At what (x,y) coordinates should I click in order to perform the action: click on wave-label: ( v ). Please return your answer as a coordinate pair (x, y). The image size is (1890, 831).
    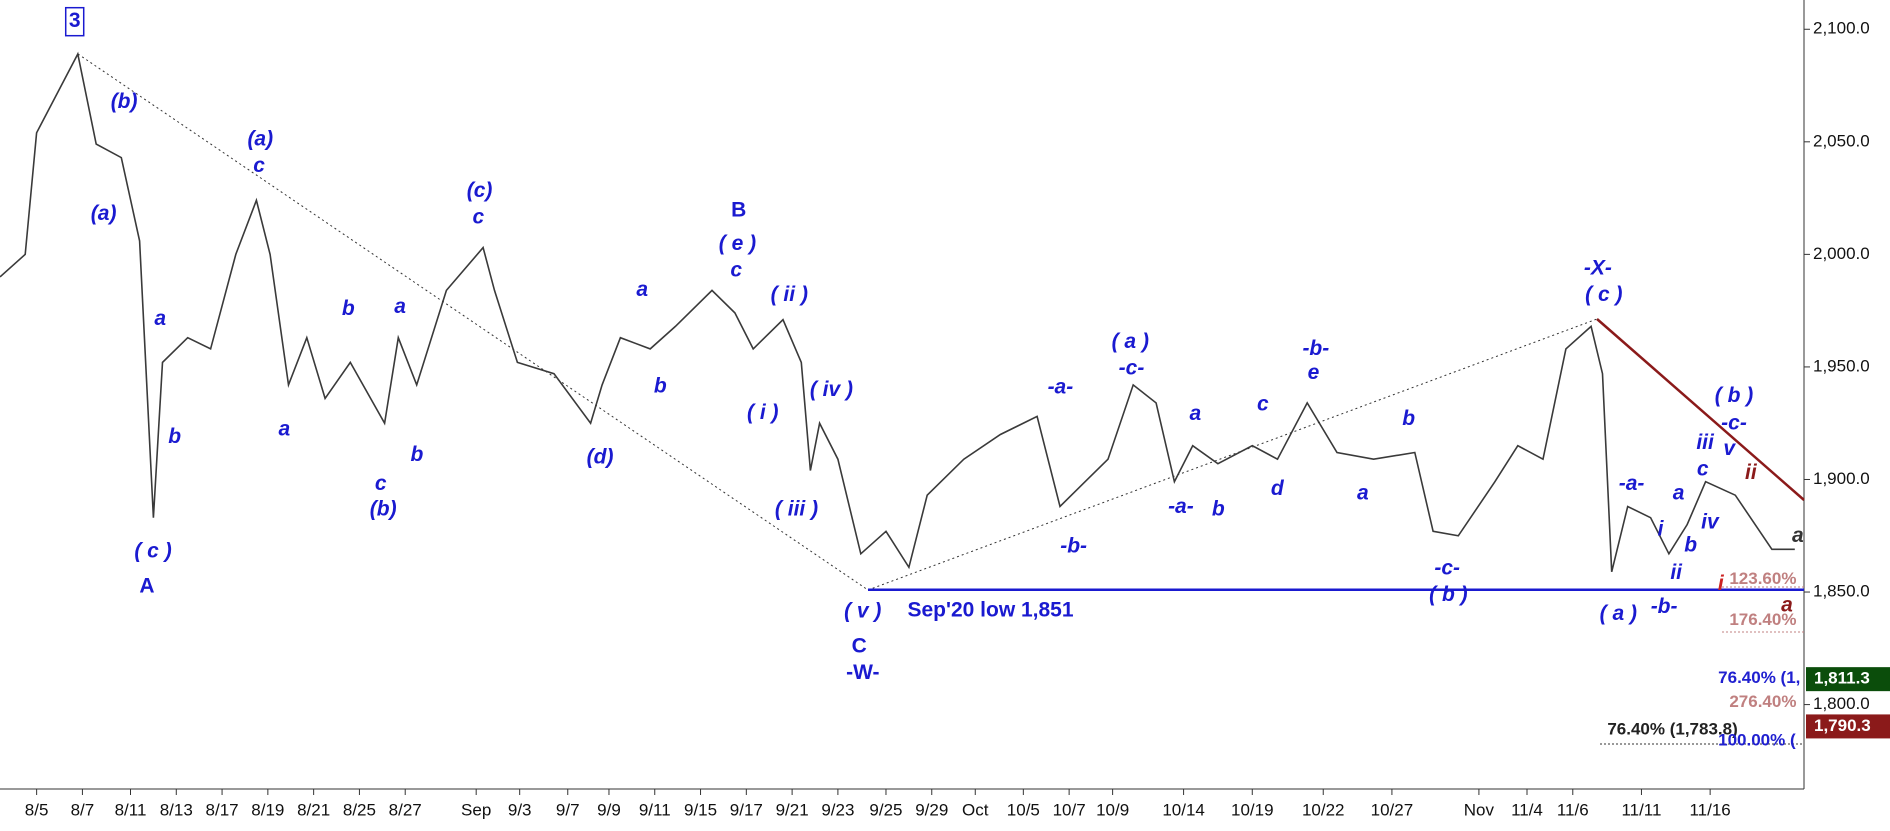
    Looking at the image, I should click on (862, 611).